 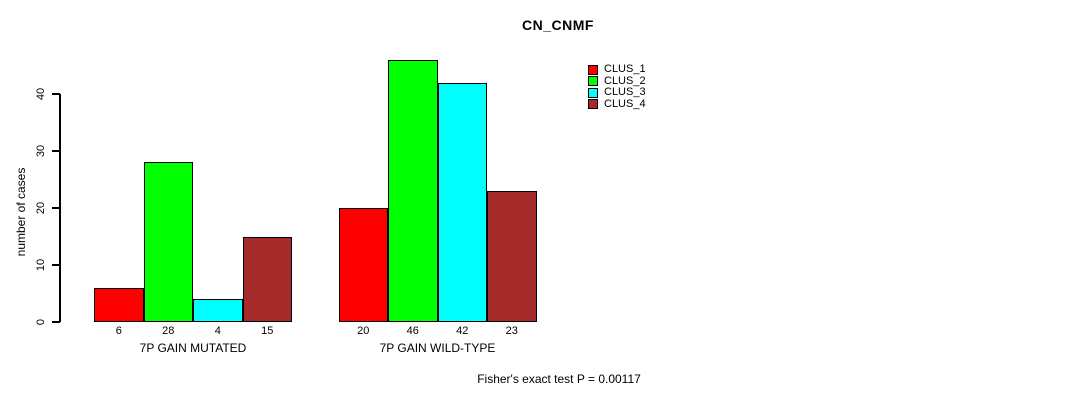 I want to click on chart-title: CN_CNMF, so click(x=558, y=25).